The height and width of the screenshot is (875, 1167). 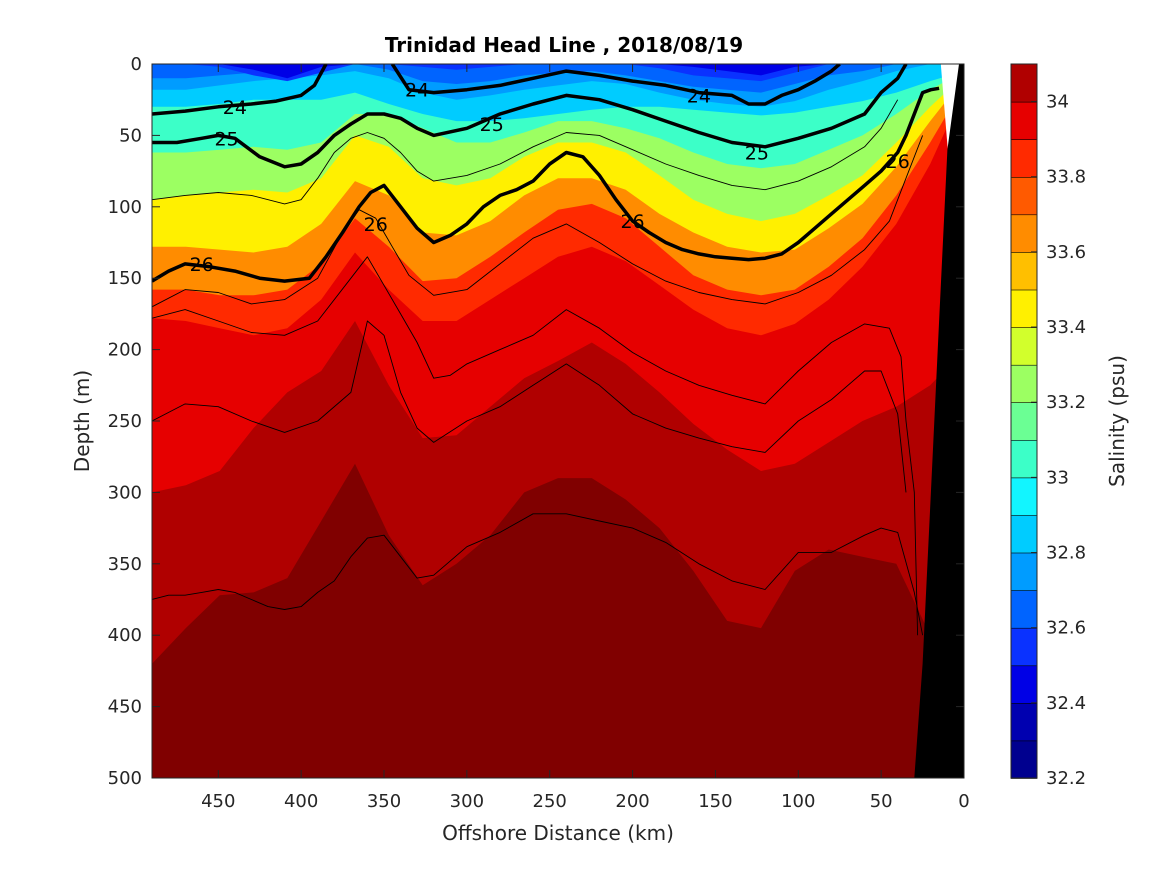 What do you see at coordinates (125, 207) in the screenshot?
I see `y-tick-label: 100` at bounding box center [125, 207].